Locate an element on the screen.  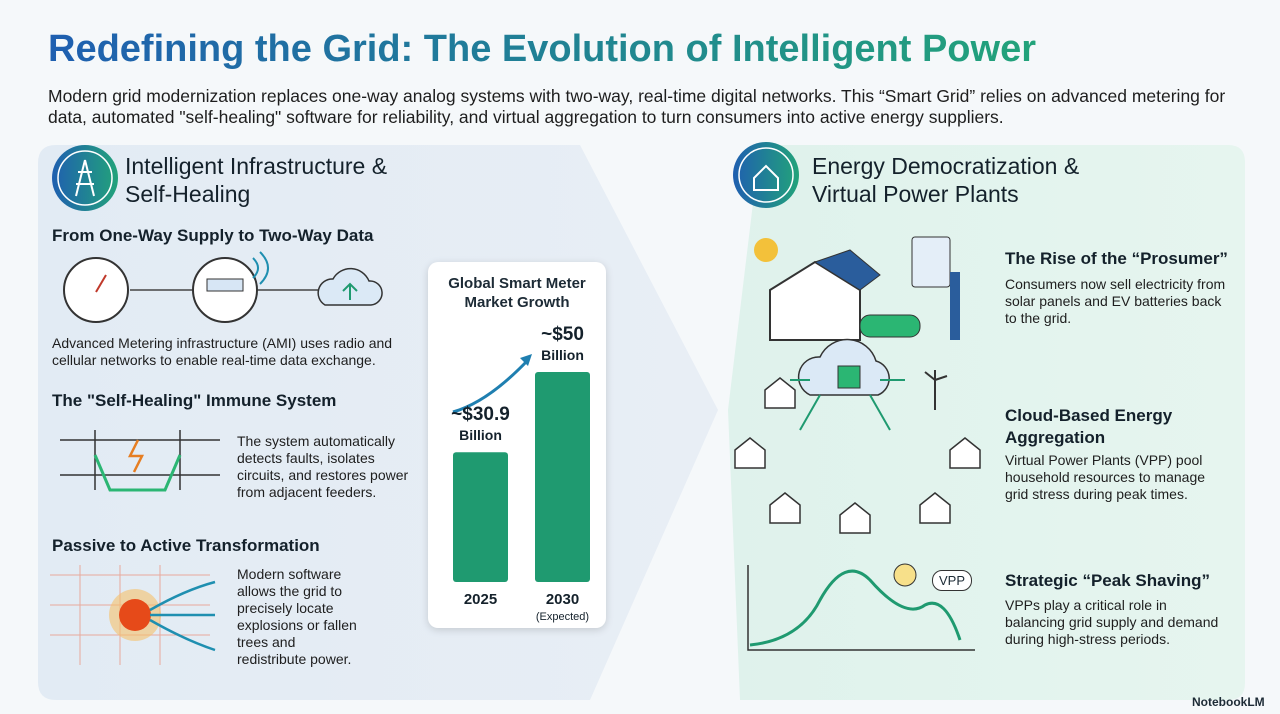
category-label: 2030 is located at coordinates (562, 599).